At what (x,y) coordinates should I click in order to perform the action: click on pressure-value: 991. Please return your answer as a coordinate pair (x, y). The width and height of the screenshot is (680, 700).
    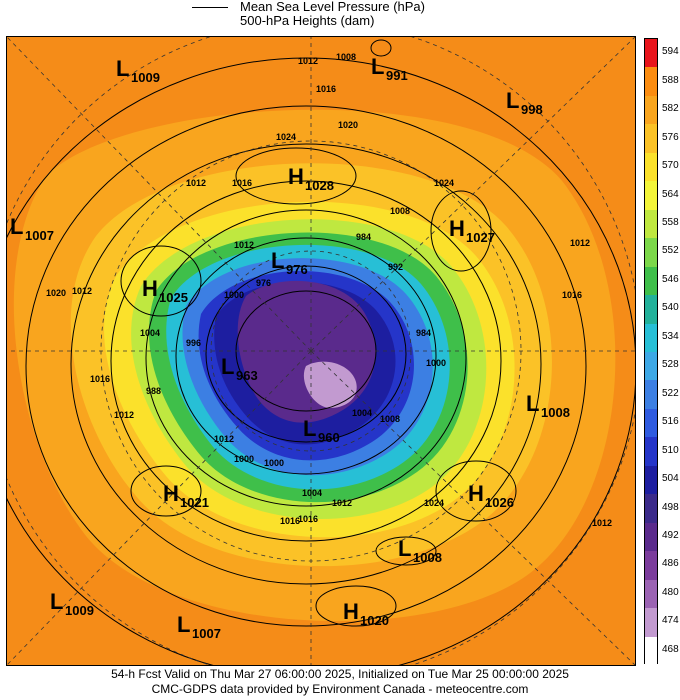
    Looking at the image, I should click on (397, 75).